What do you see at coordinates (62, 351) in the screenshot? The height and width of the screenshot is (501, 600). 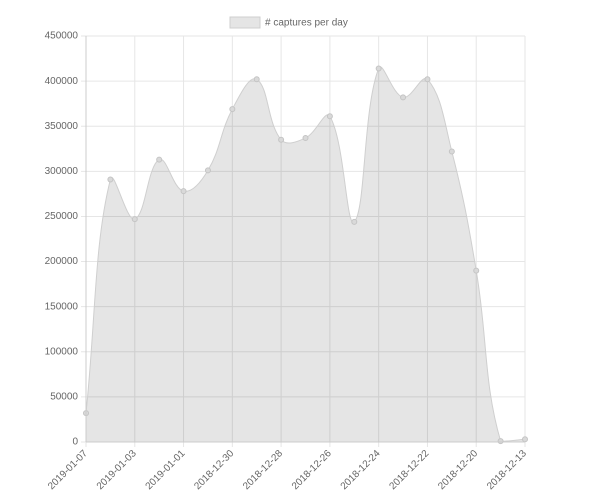 I see `y-tick-label: 100000` at bounding box center [62, 351].